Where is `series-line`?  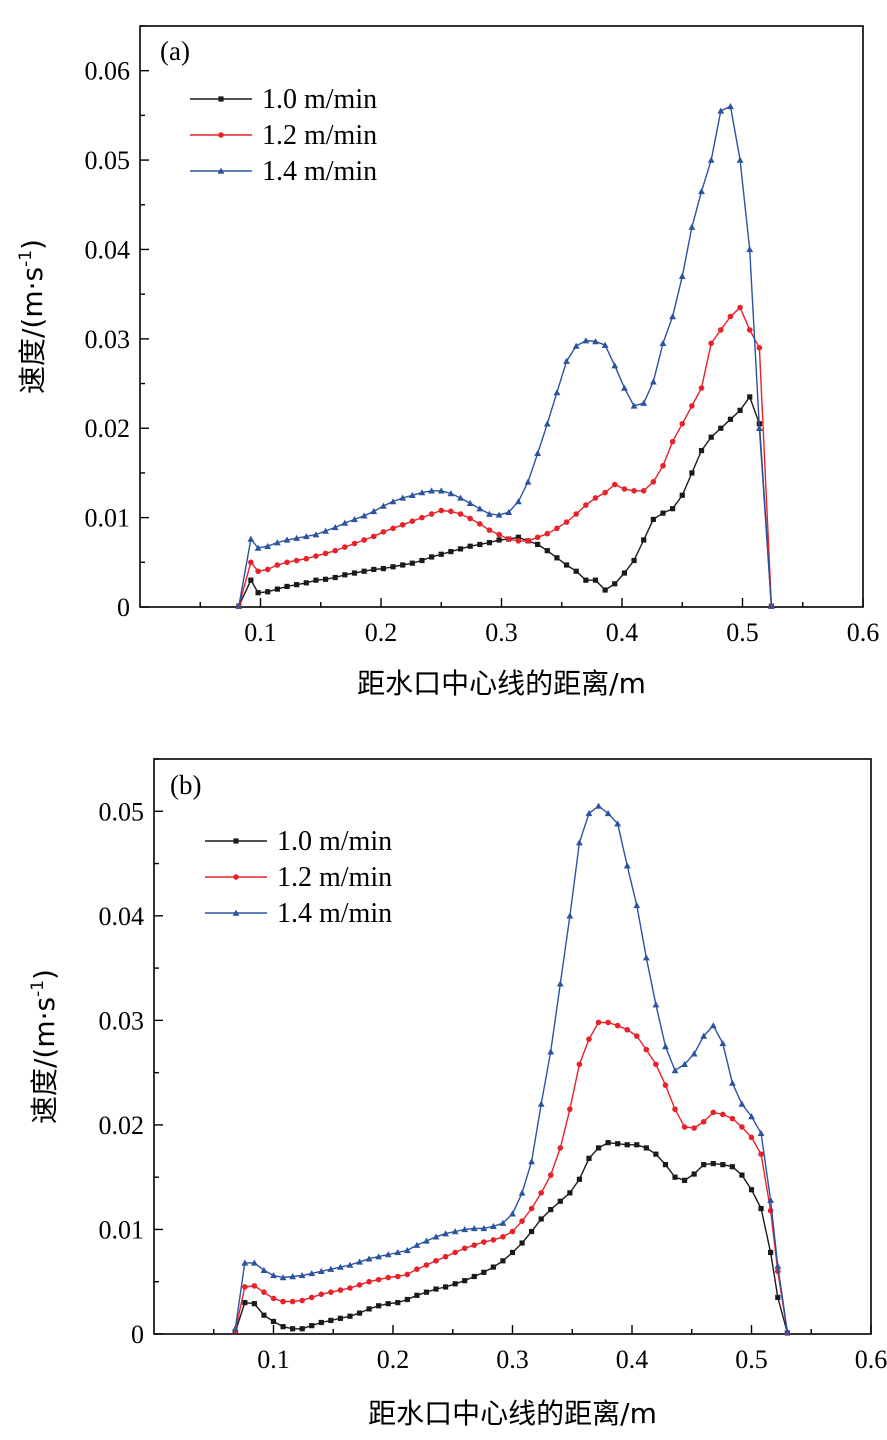
series-line is located at coordinates (511, 1177).